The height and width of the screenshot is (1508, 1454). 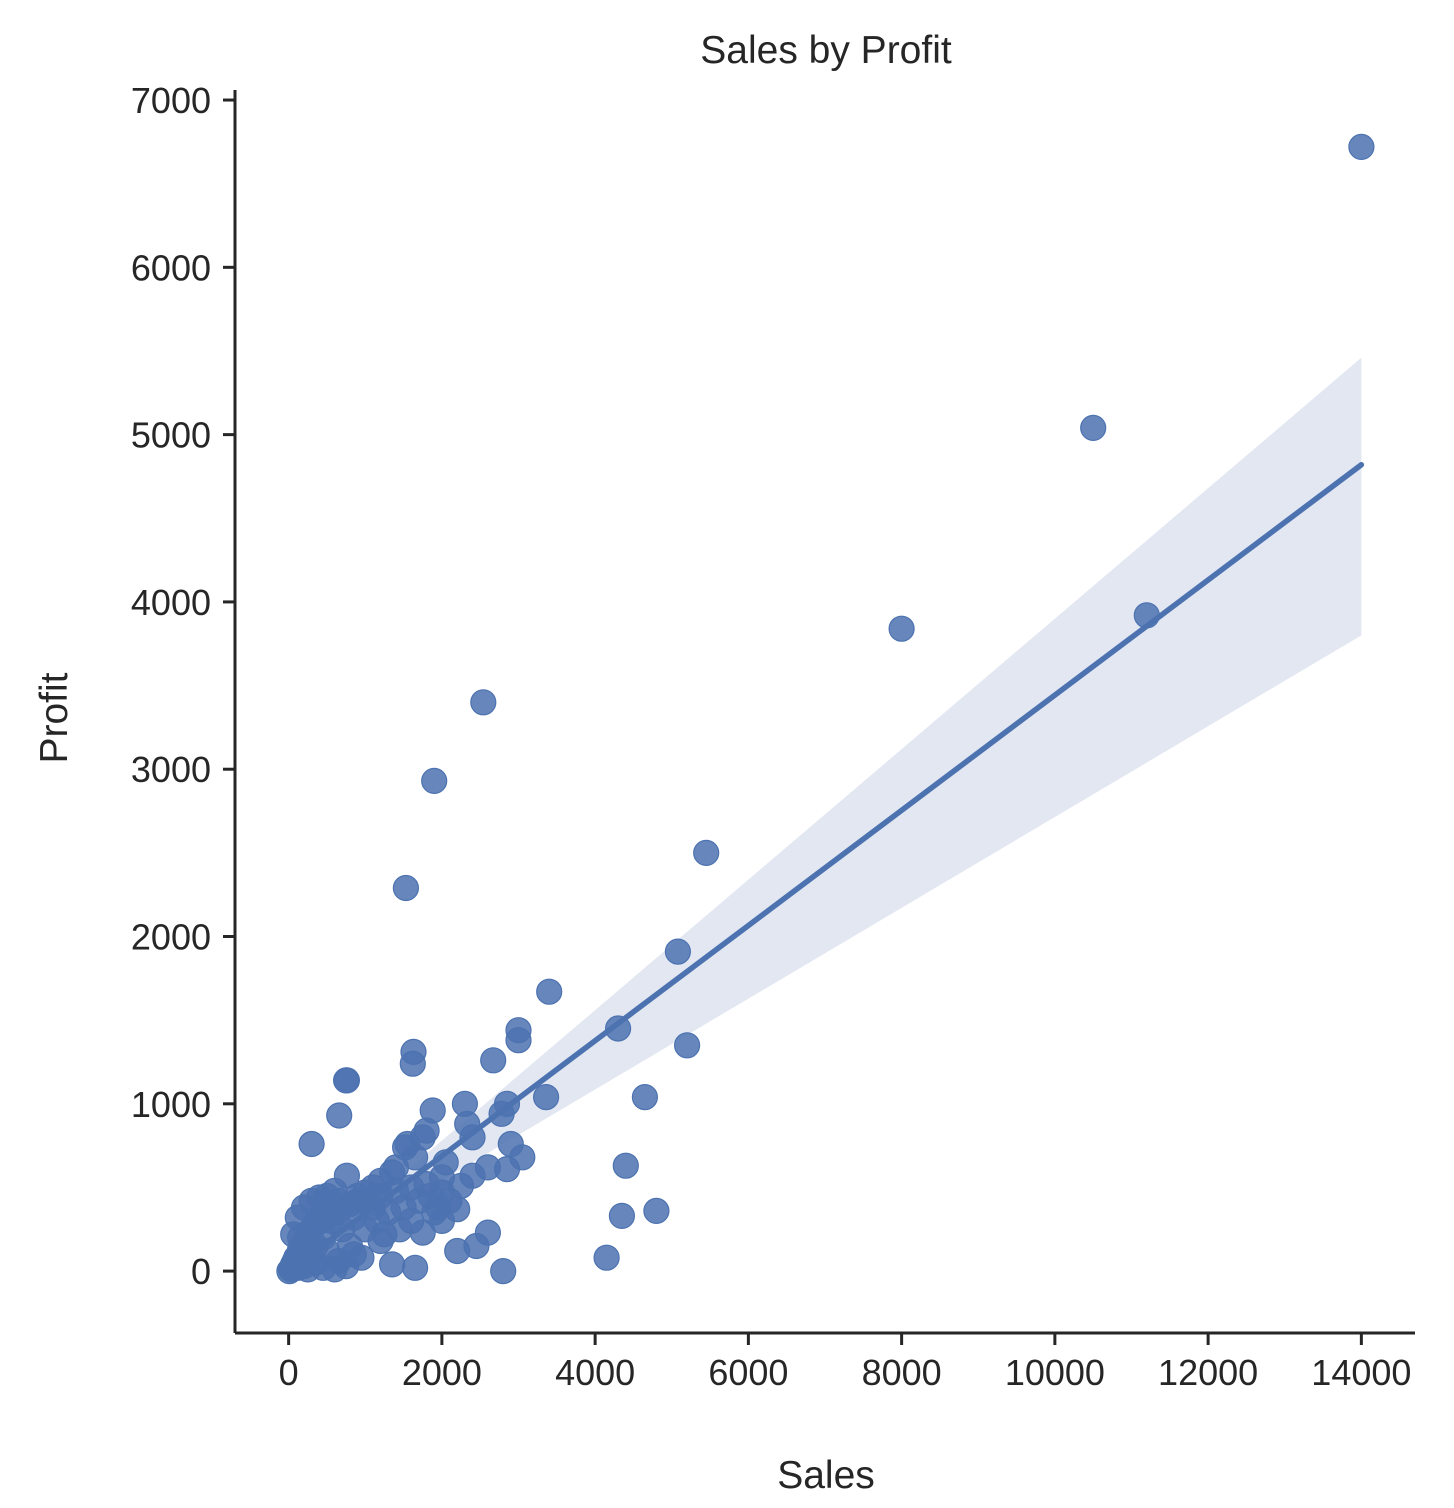 I want to click on x-tick-label: 4000, so click(x=595, y=1372).